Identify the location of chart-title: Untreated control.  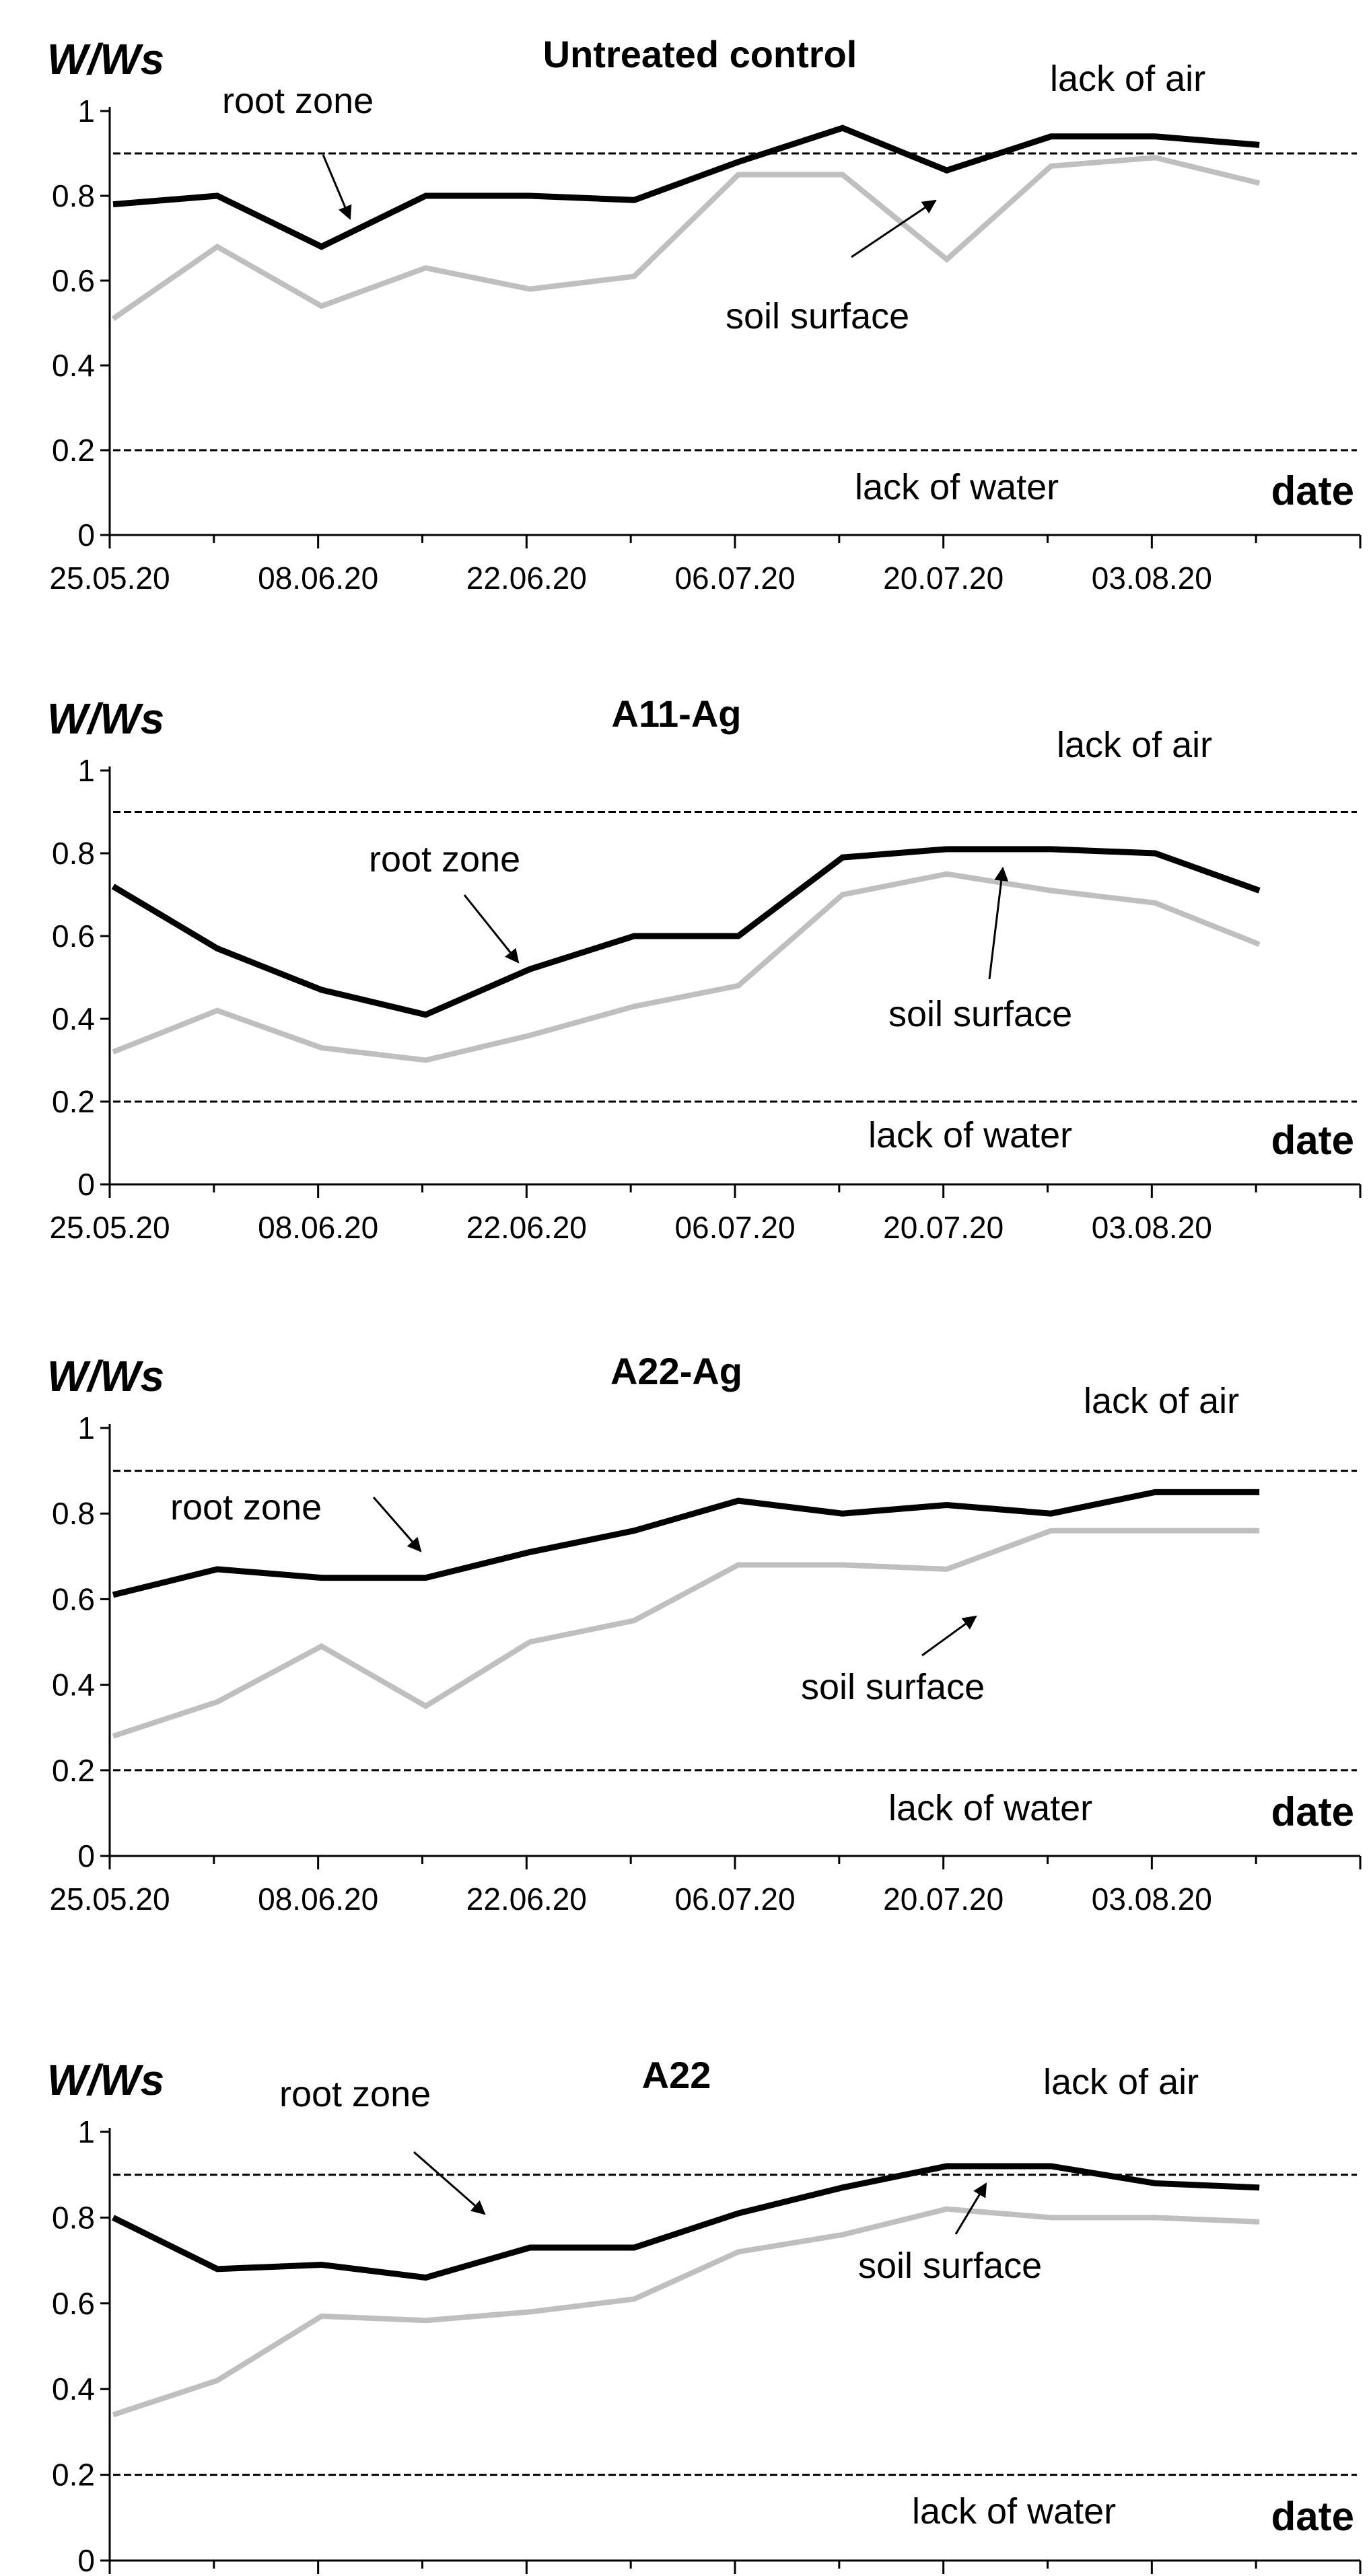
(700, 54).